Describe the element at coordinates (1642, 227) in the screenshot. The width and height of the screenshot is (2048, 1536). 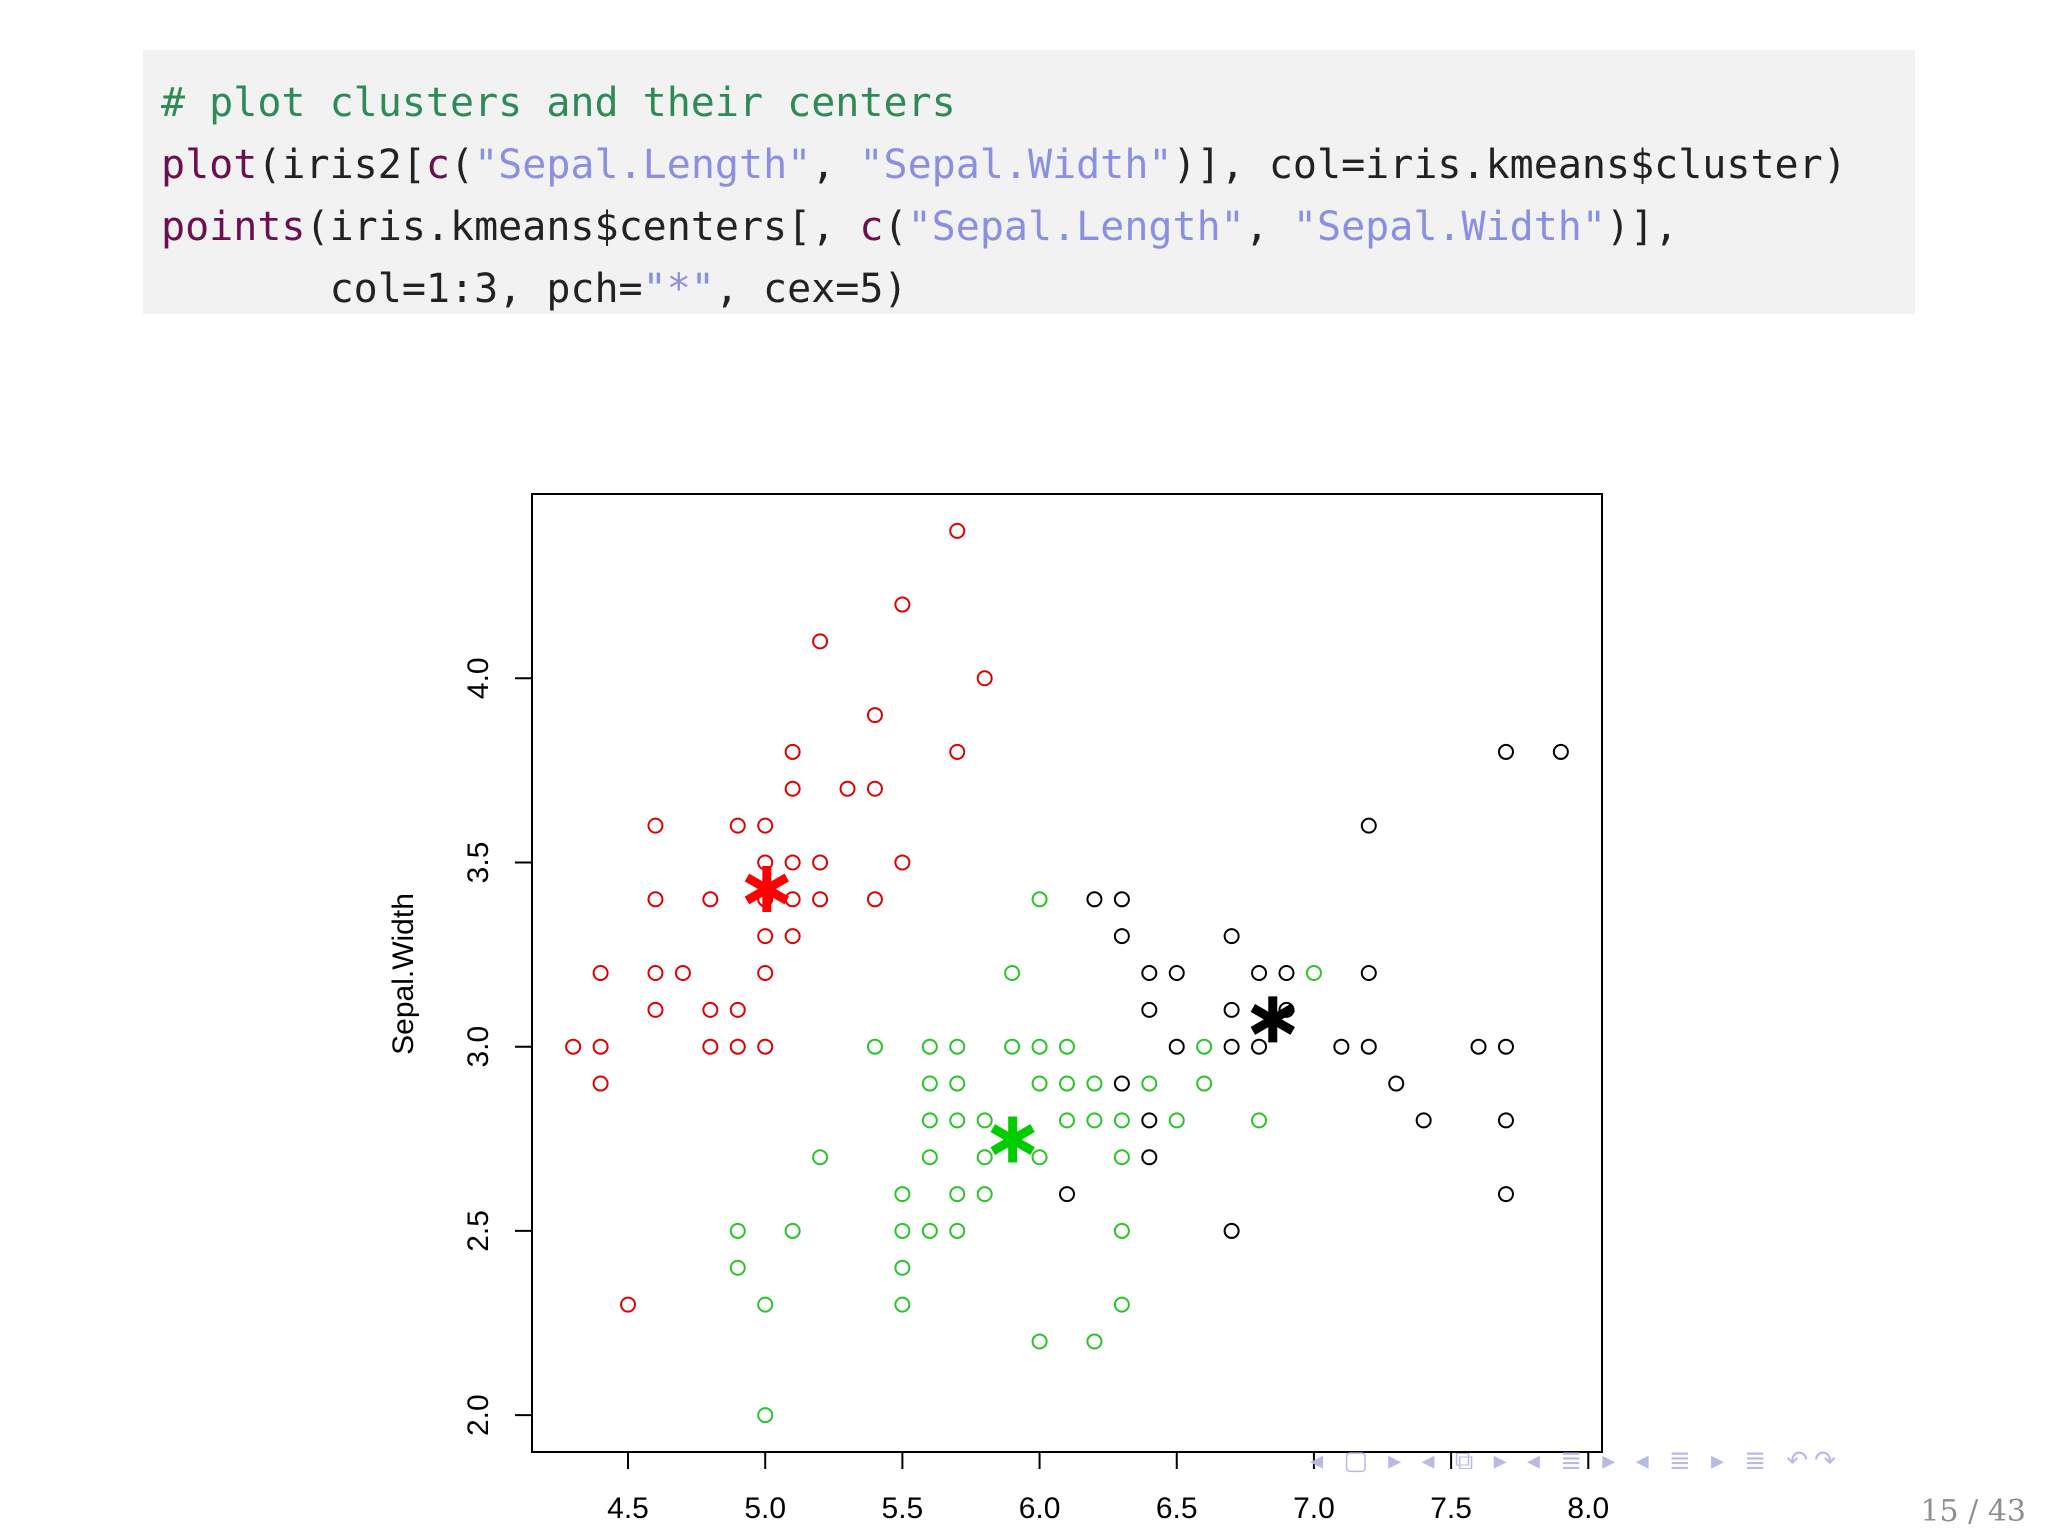
I see `code-token: )],` at that location.